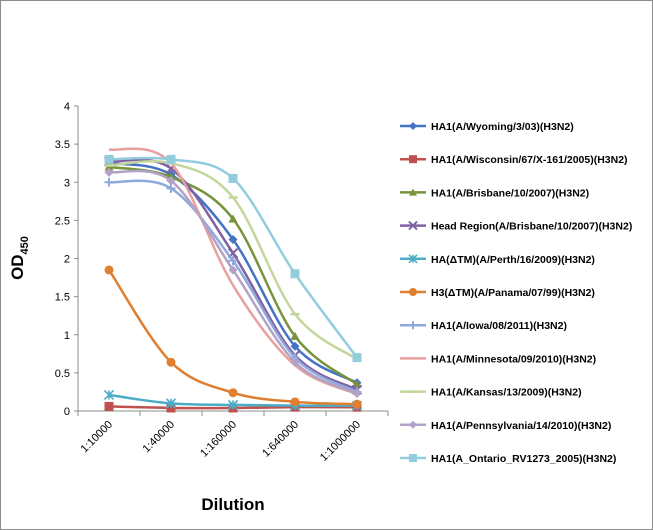 This screenshot has height=530, width=653. I want to click on legend-label: HA1(A/Pennsylvania/14/2010)(H3N2), so click(521, 426).